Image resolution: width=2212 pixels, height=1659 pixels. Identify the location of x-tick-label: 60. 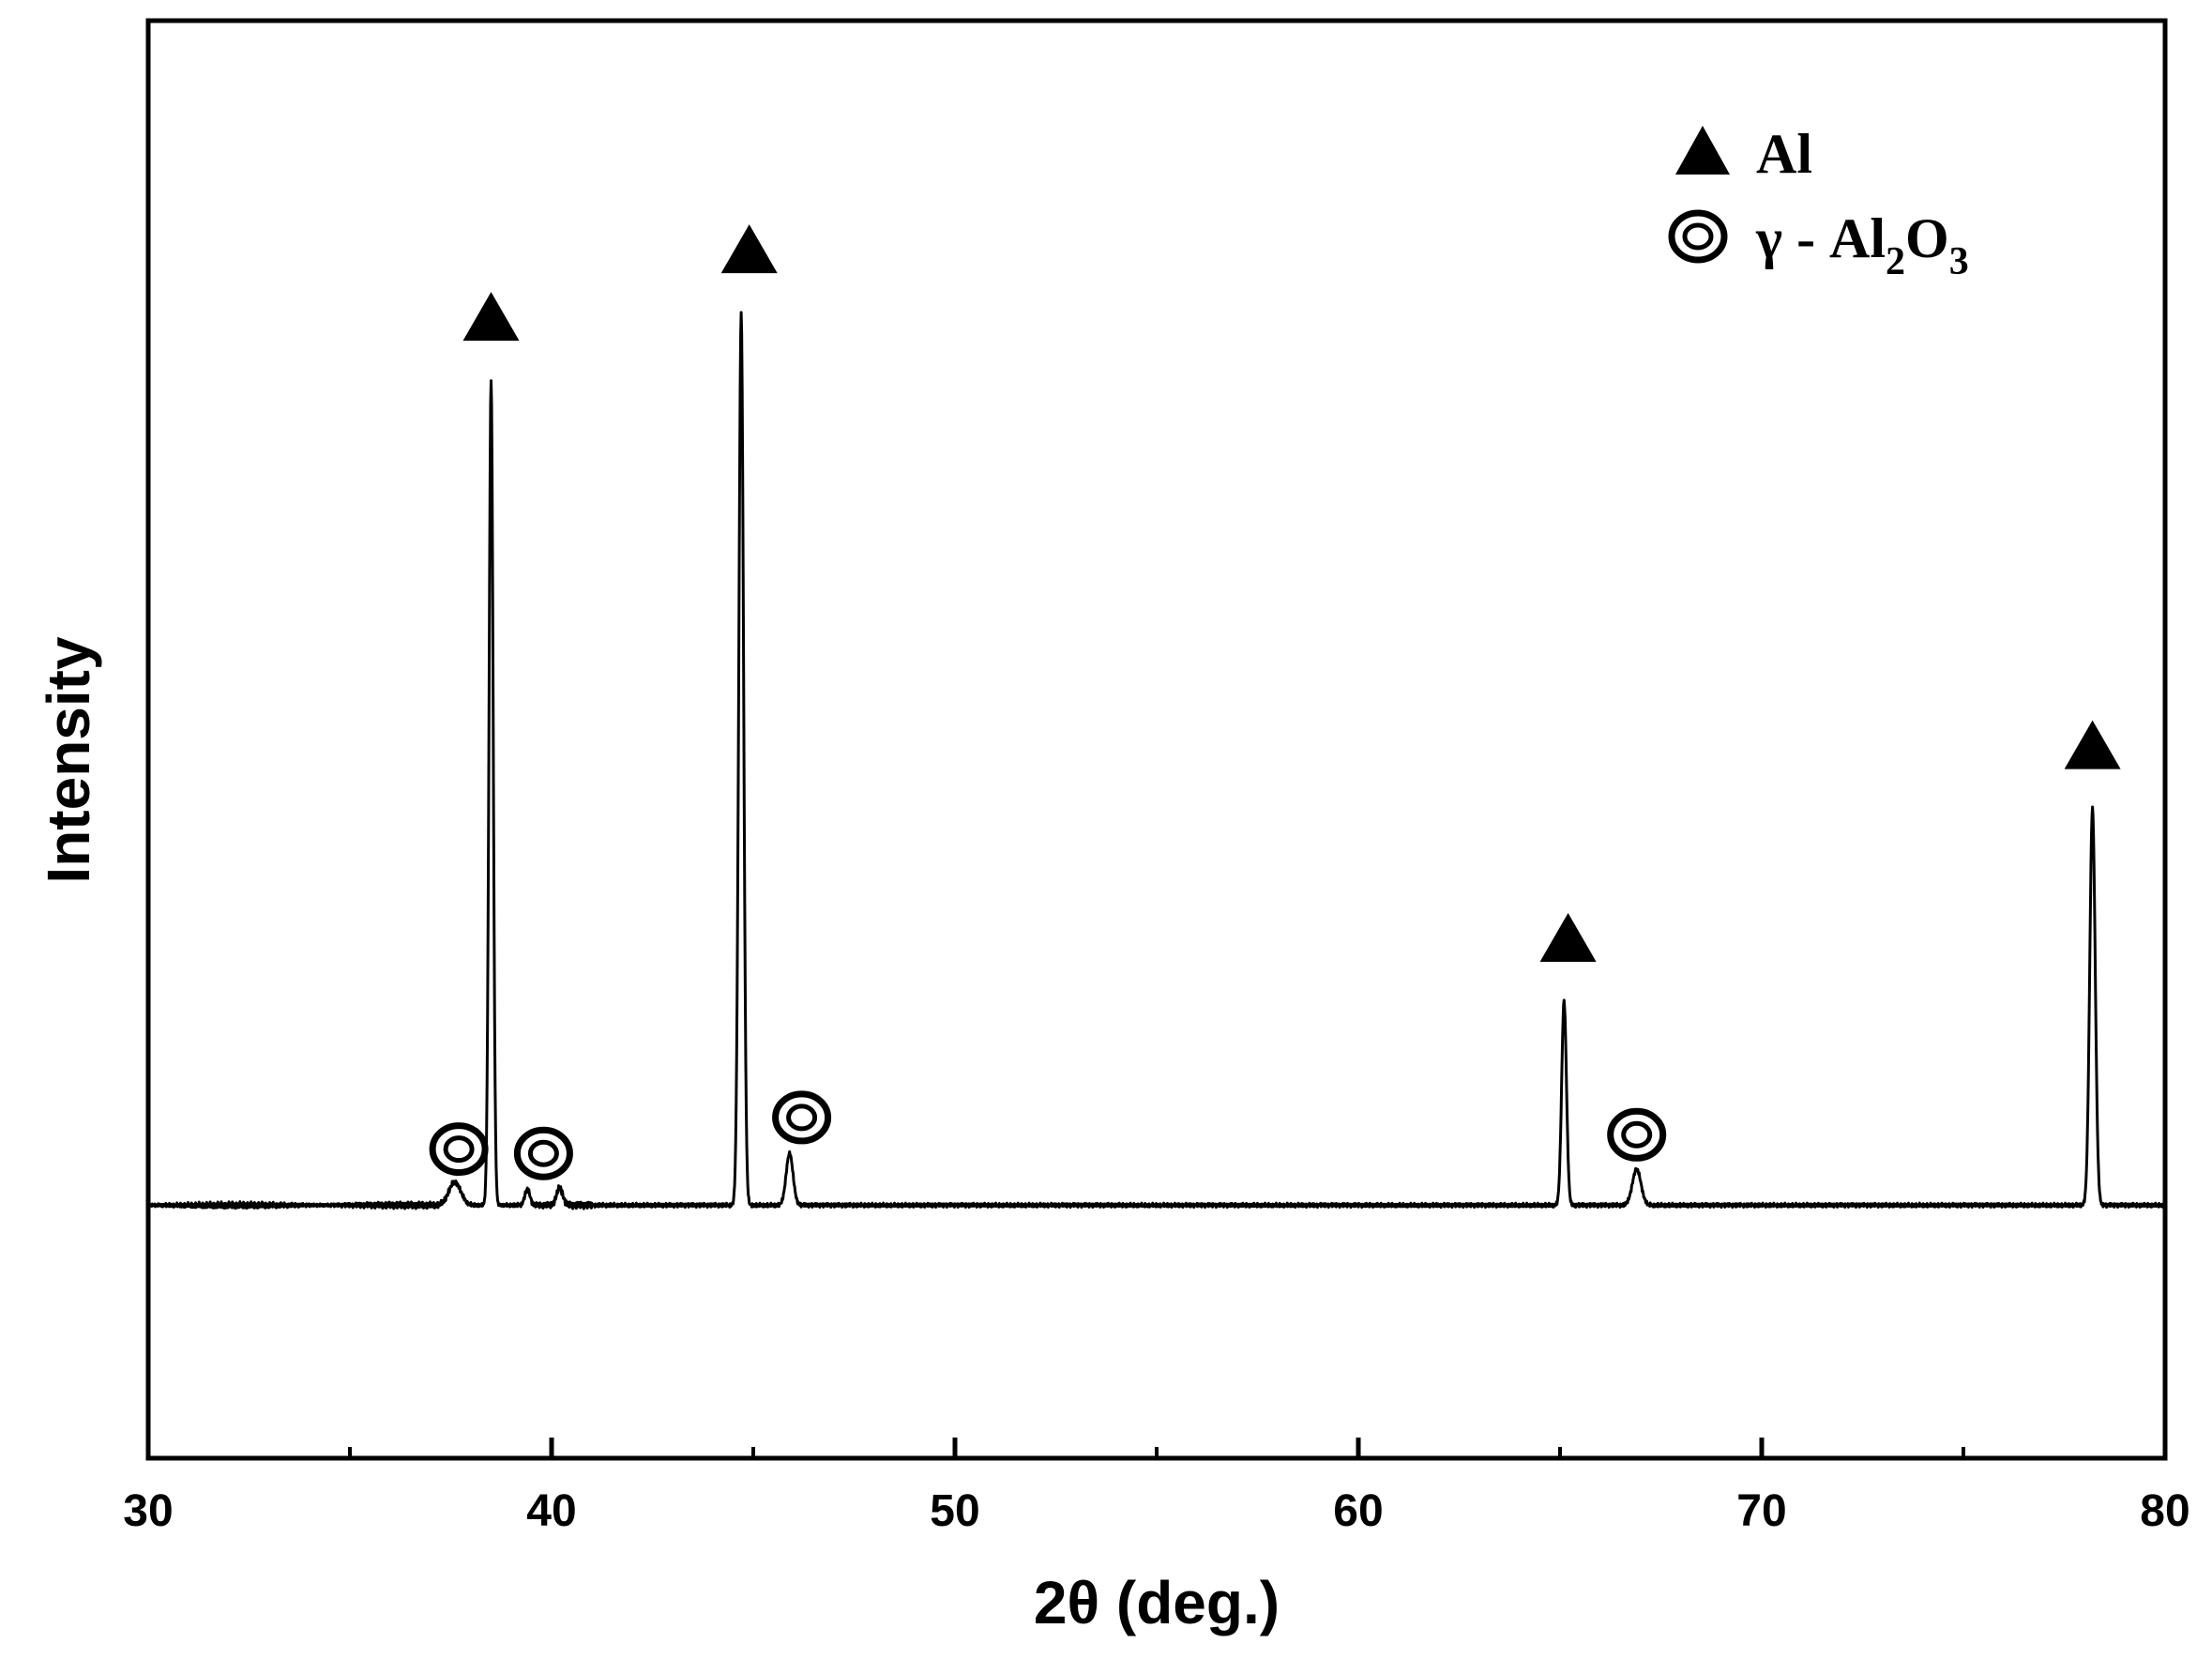
(1358, 1511).